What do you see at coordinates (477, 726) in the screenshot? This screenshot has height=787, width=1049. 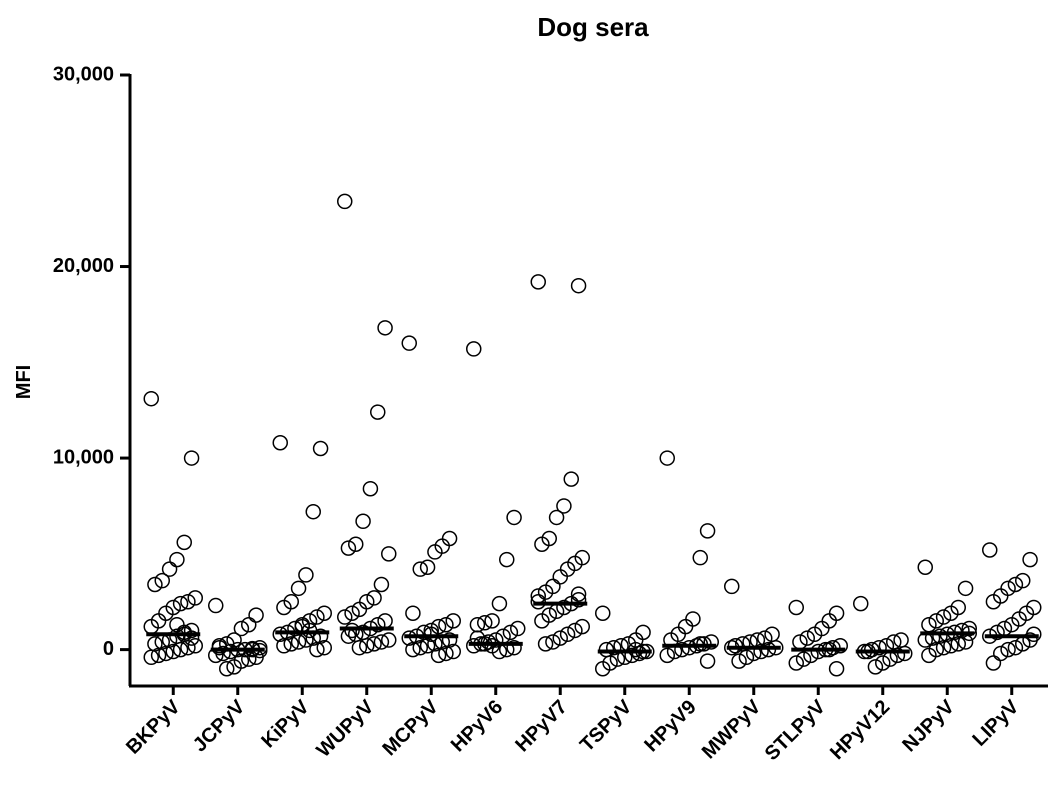 I see `x-tick-label: HPyV6` at bounding box center [477, 726].